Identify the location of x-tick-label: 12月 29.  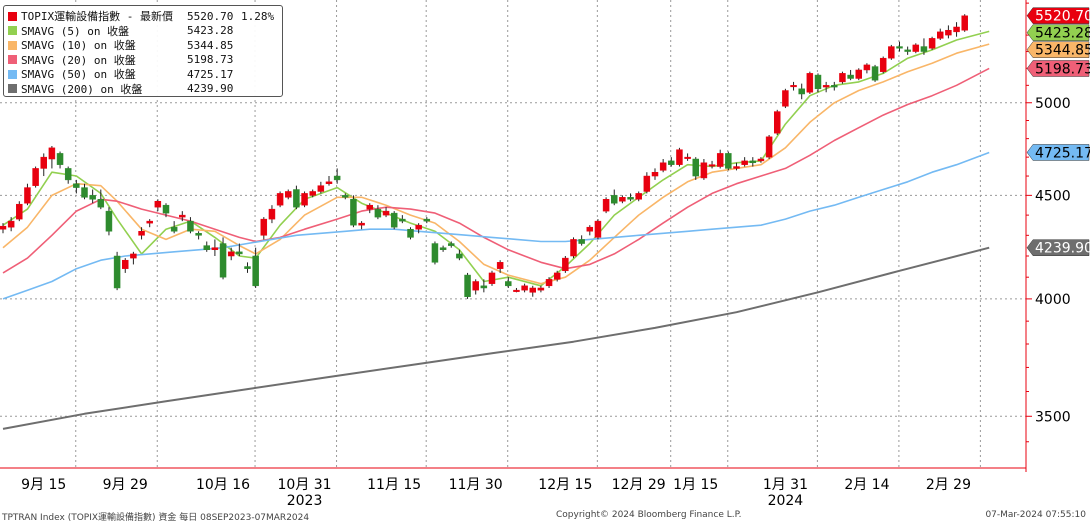
(639, 485).